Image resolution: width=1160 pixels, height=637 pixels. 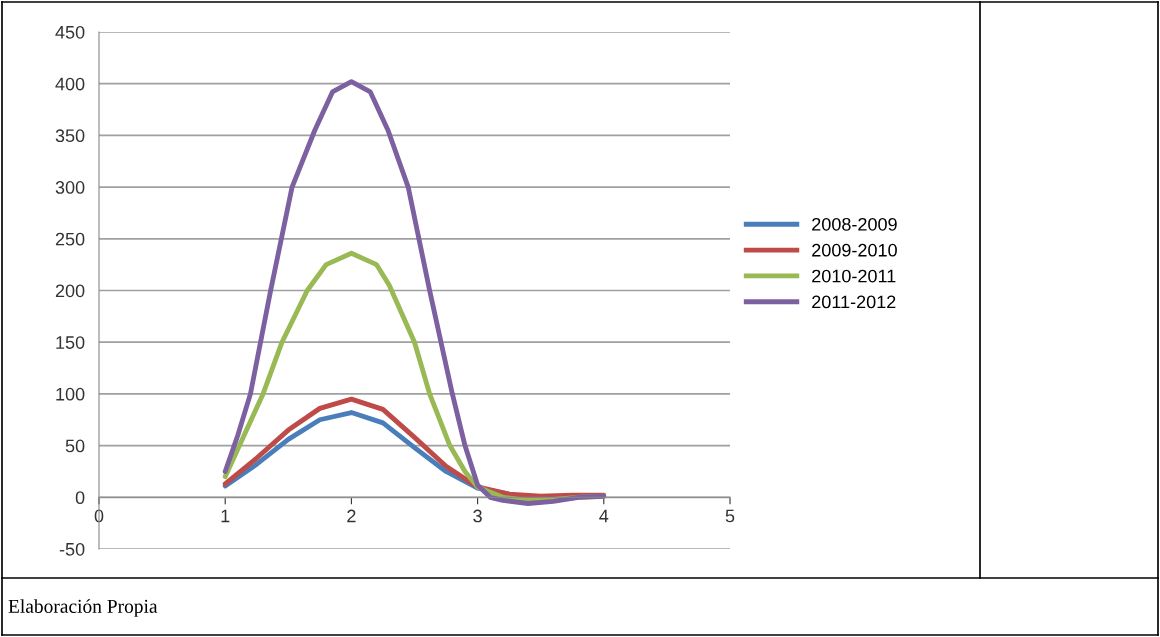 I want to click on legend-label: 2011-2012, so click(x=854, y=302).